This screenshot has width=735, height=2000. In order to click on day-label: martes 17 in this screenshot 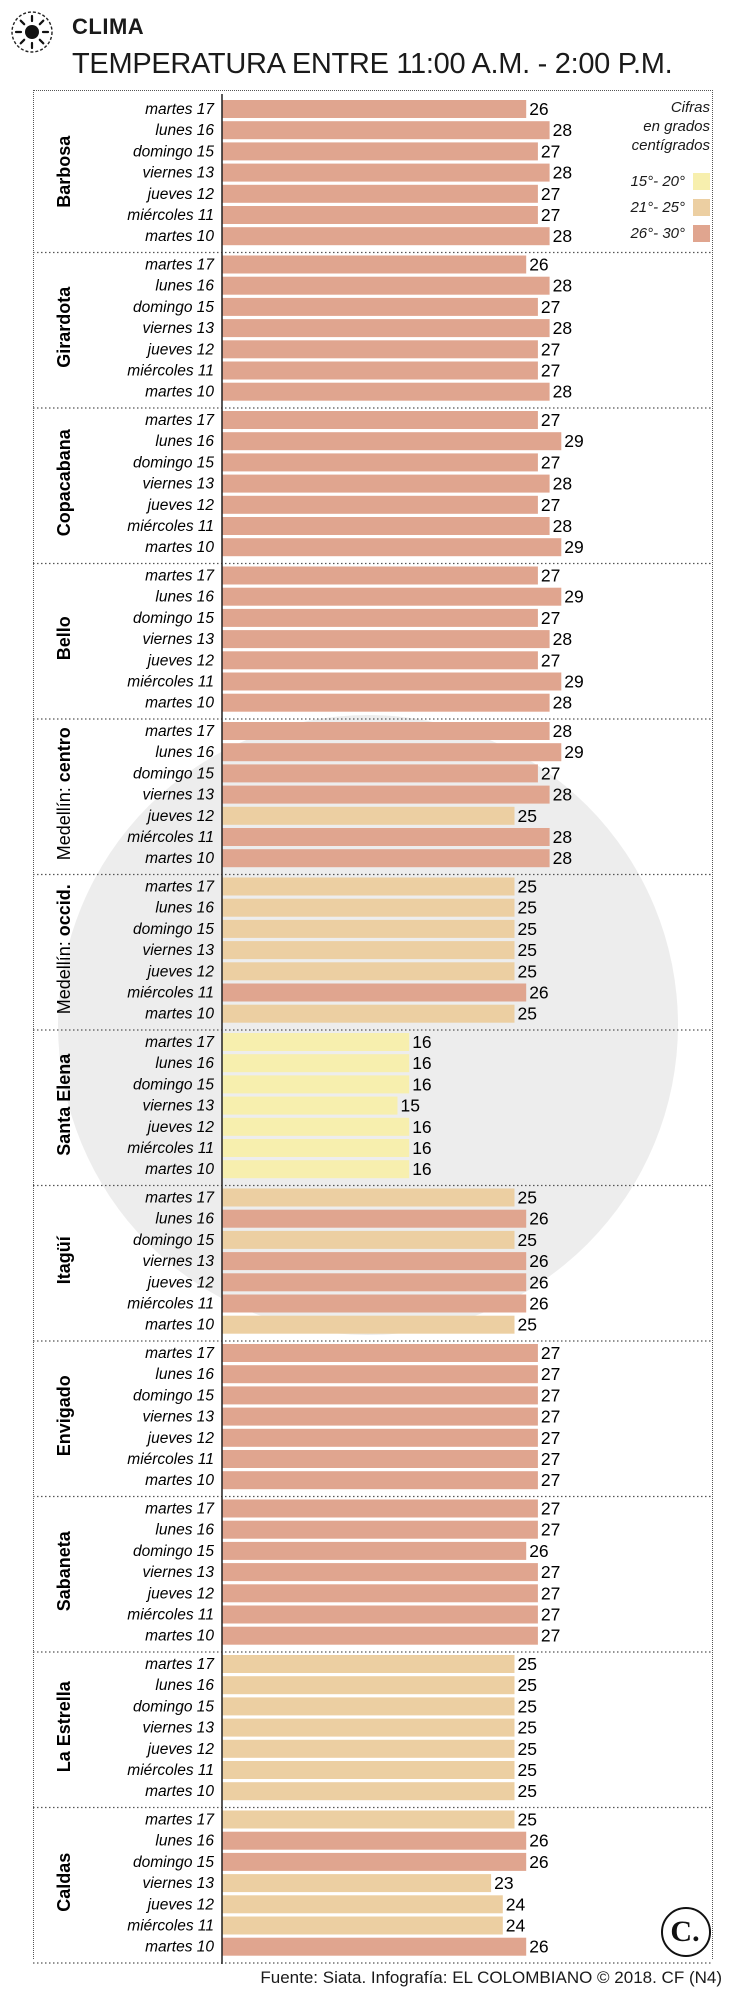, I will do `click(180, 887)`.